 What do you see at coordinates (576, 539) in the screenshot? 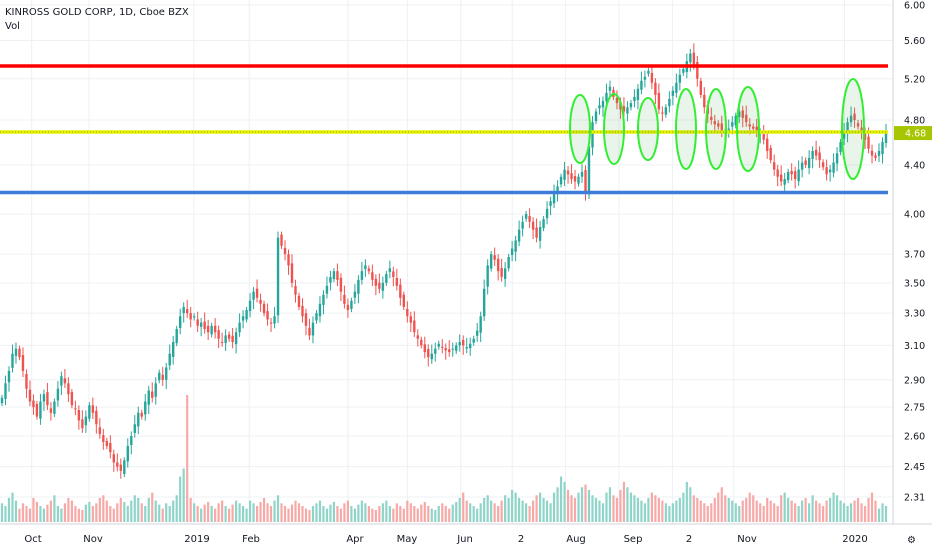
I see `x-tick-label: Aug` at bounding box center [576, 539].